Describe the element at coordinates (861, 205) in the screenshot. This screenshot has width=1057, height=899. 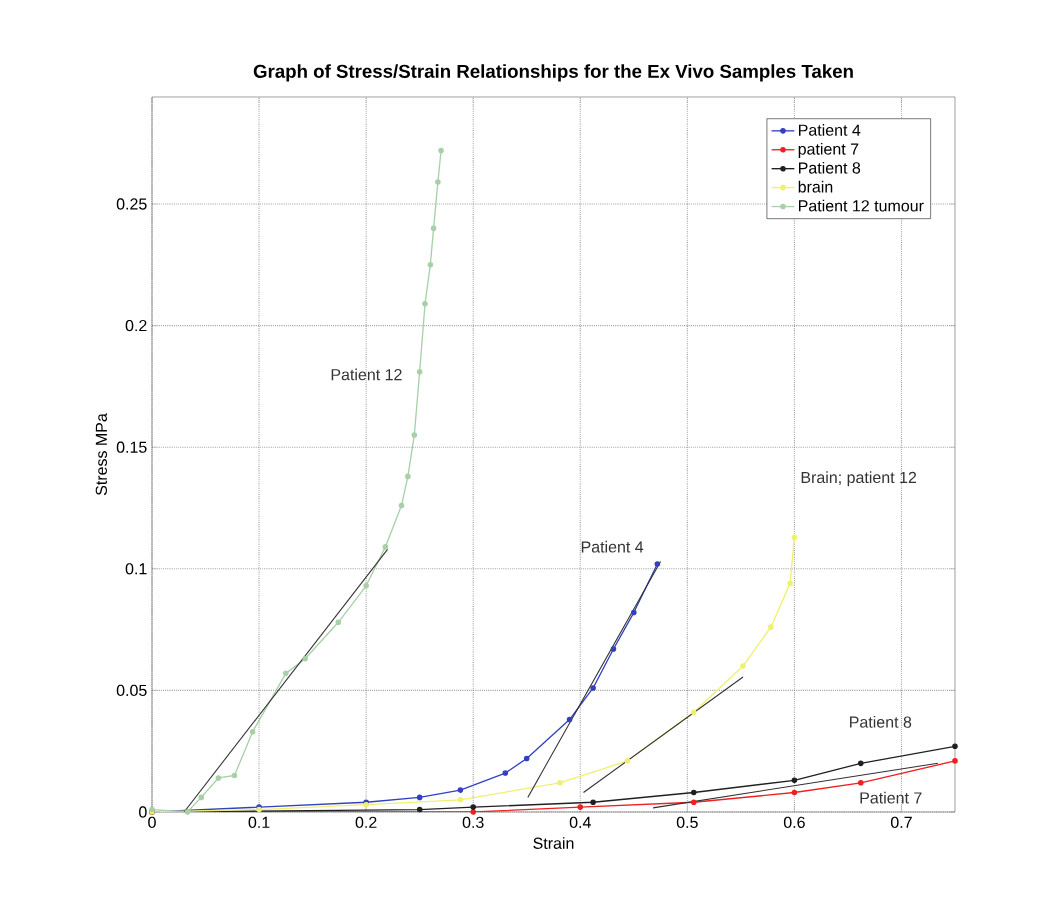
I see `legend-label: Patient 12 tumour` at that location.